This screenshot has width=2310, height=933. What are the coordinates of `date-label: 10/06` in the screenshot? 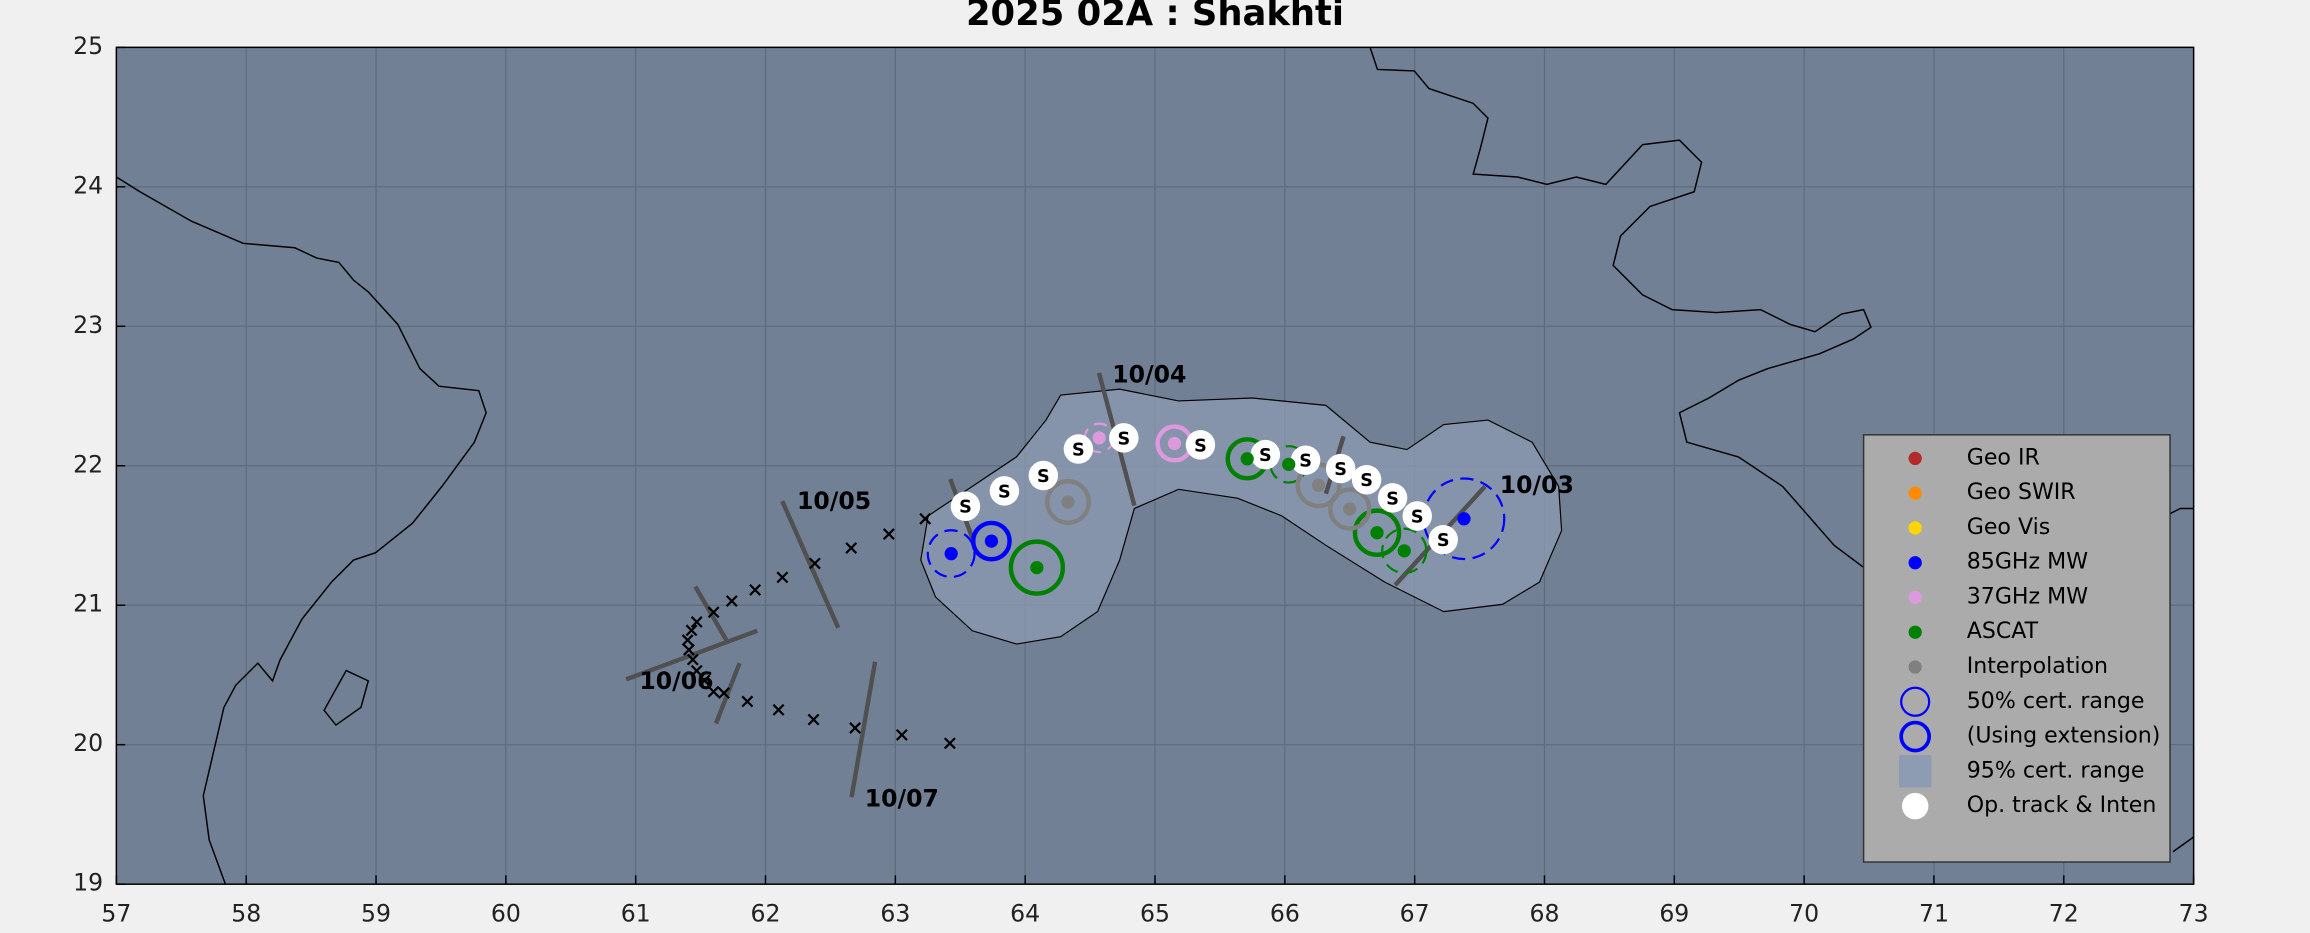 It's located at (676, 681).